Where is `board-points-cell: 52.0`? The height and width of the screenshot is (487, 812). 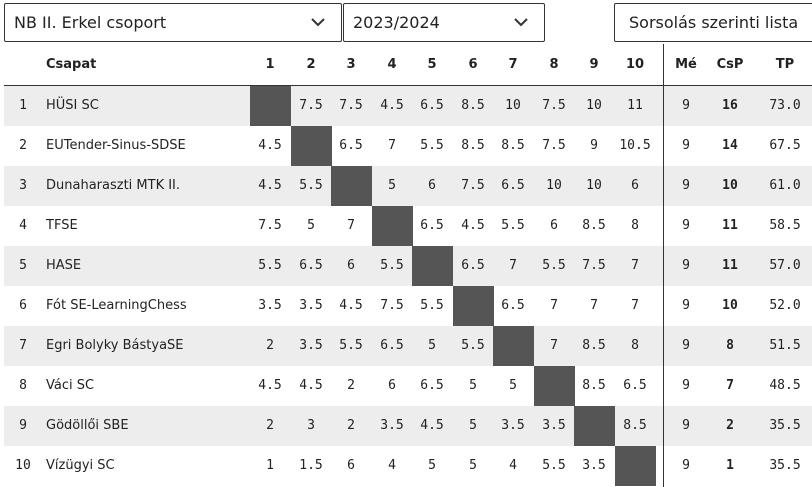
board-points-cell: 52.0 is located at coordinates (785, 305).